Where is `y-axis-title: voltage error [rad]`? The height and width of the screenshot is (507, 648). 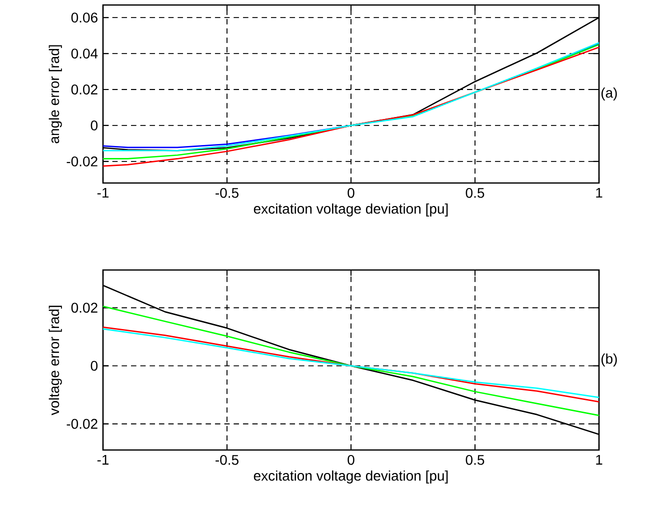 y-axis-title: voltage error [rad] is located at coordinates (55, 361).